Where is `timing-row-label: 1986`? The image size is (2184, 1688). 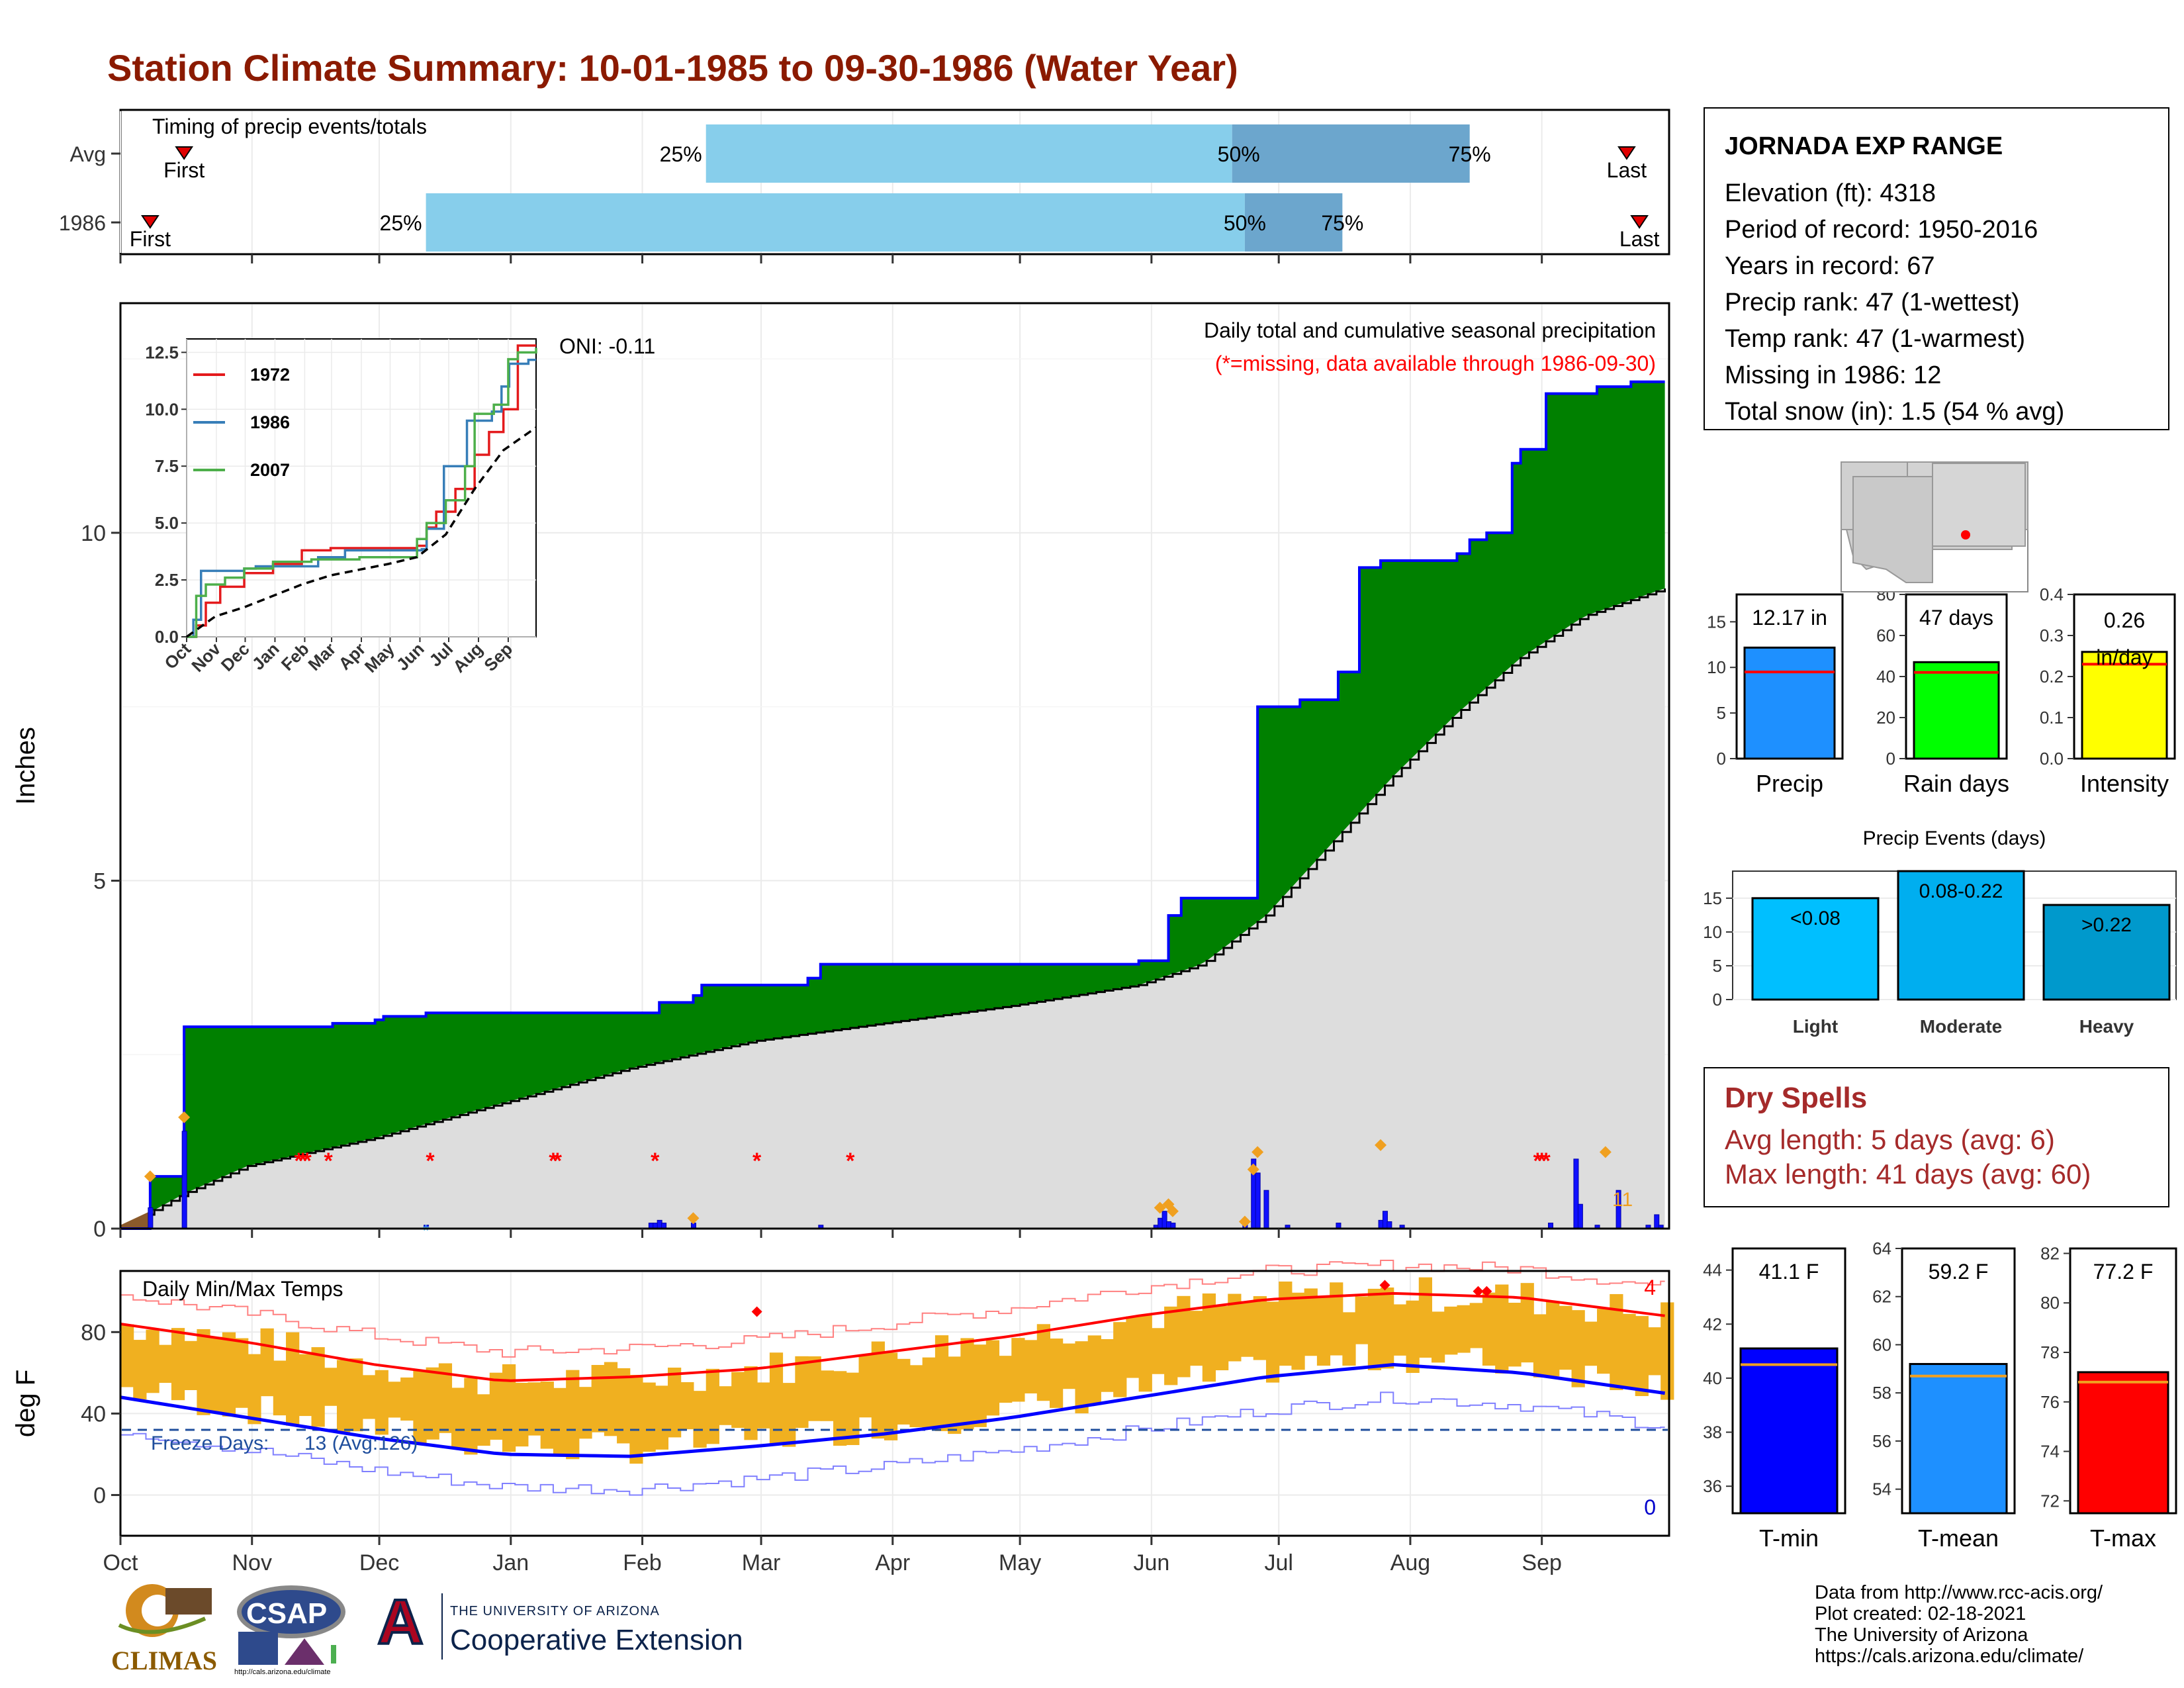
timing-row-label: 1986 is located at coordinates (82, 223).